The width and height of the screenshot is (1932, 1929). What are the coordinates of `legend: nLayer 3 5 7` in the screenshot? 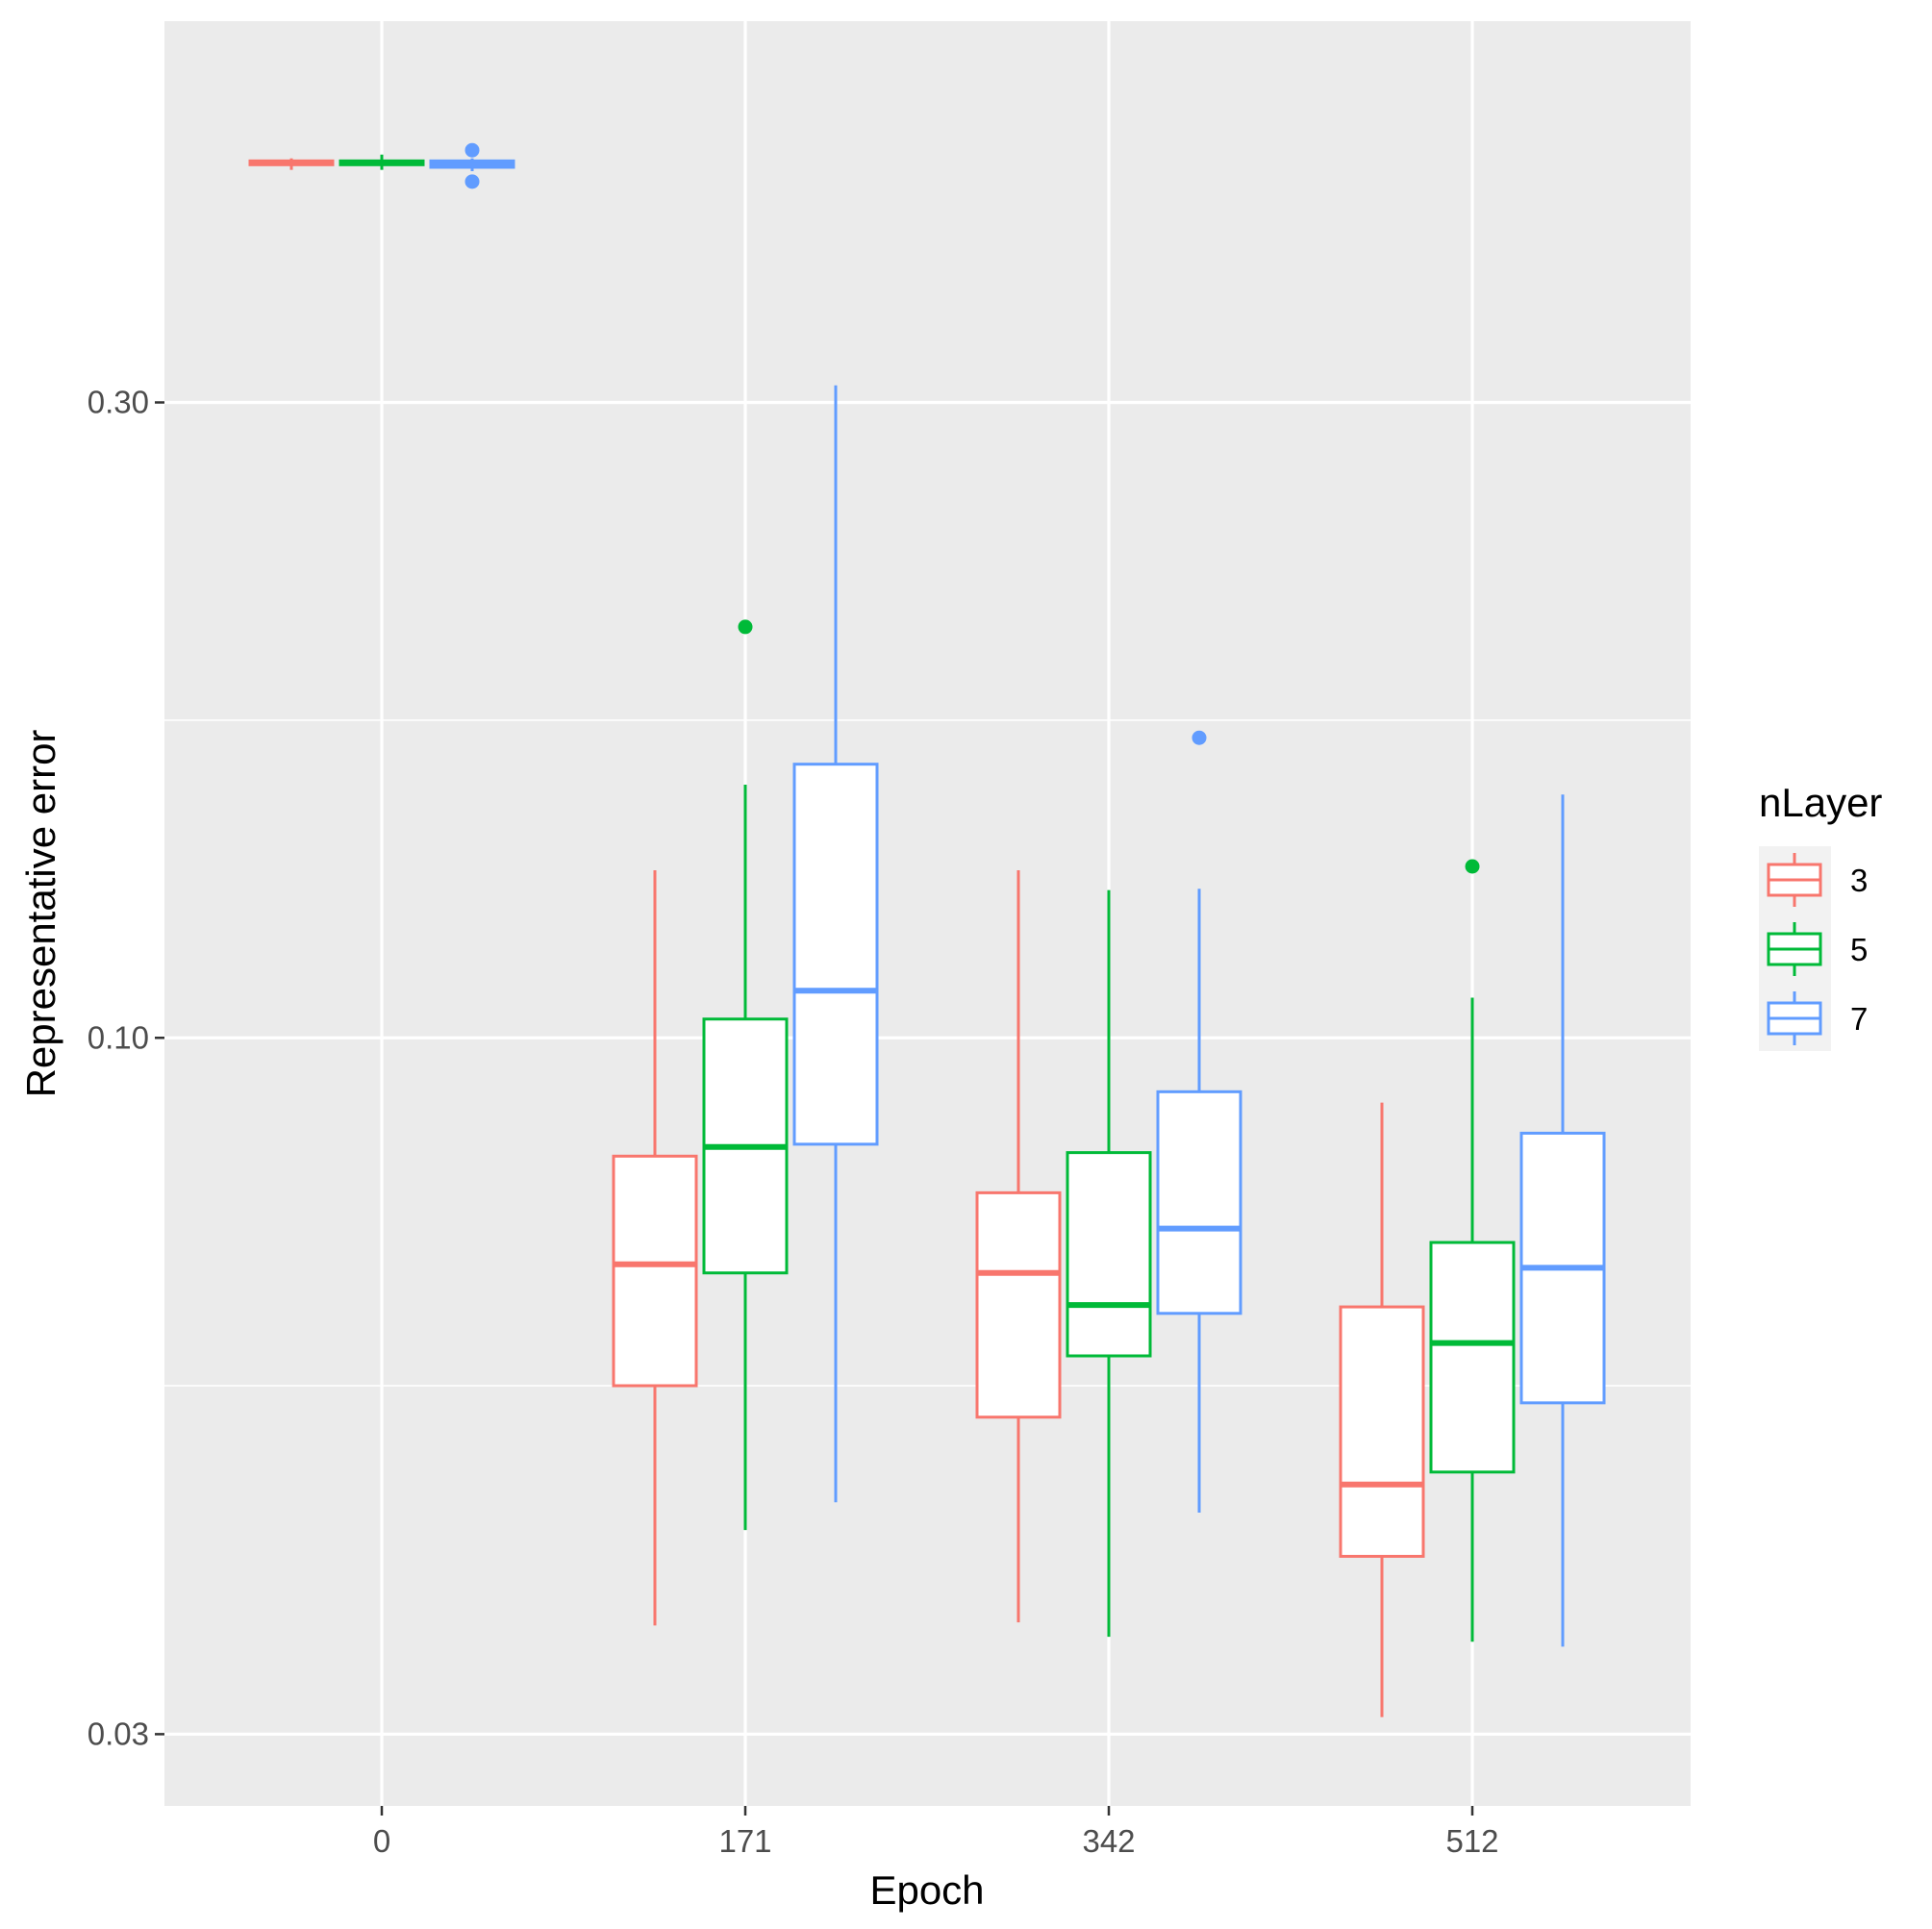 It's located at (1820, 915).